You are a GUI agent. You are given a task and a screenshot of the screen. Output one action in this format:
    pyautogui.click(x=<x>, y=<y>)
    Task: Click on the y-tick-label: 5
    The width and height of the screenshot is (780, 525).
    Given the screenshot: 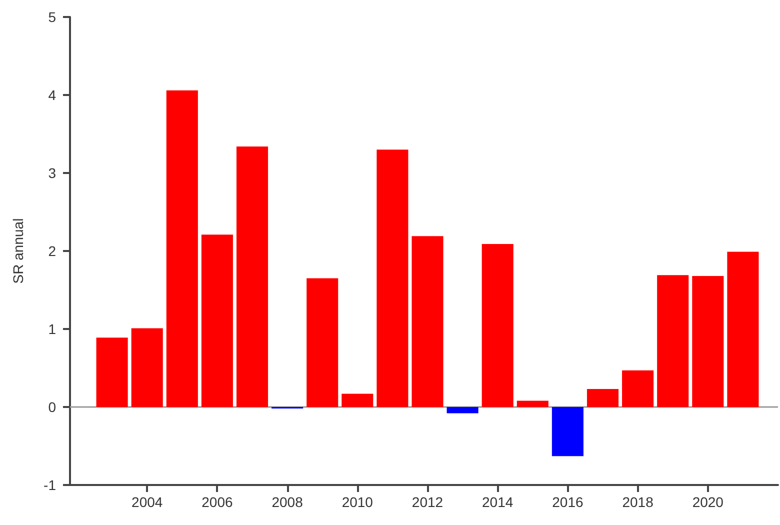 What is the action you would take?
    pyautogui.click(x=52, y=17)
    